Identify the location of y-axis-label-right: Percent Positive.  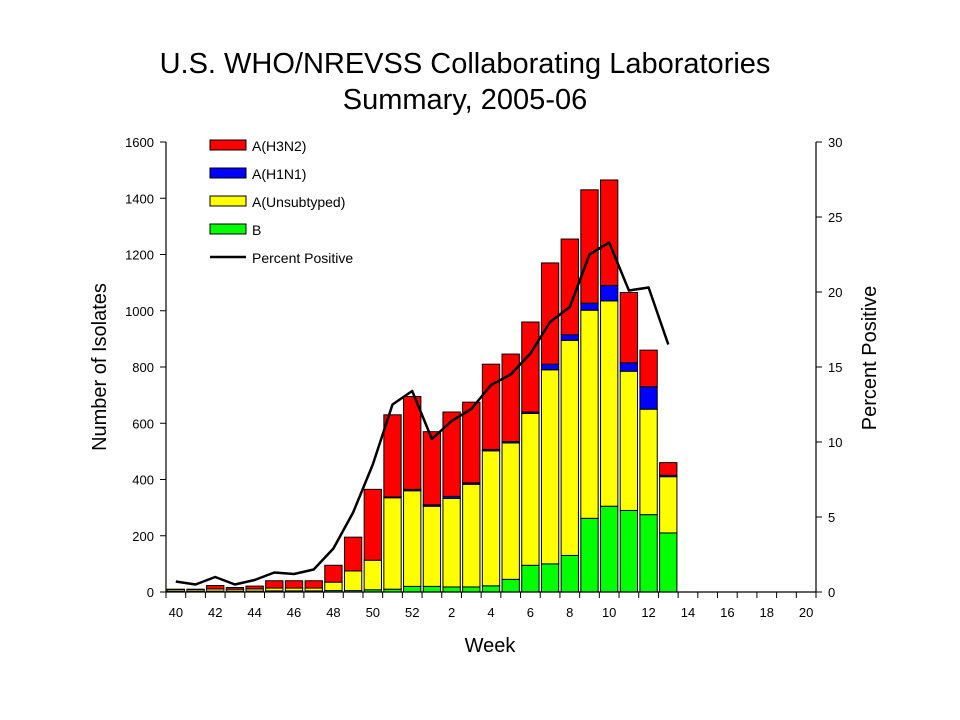
(870, 358).